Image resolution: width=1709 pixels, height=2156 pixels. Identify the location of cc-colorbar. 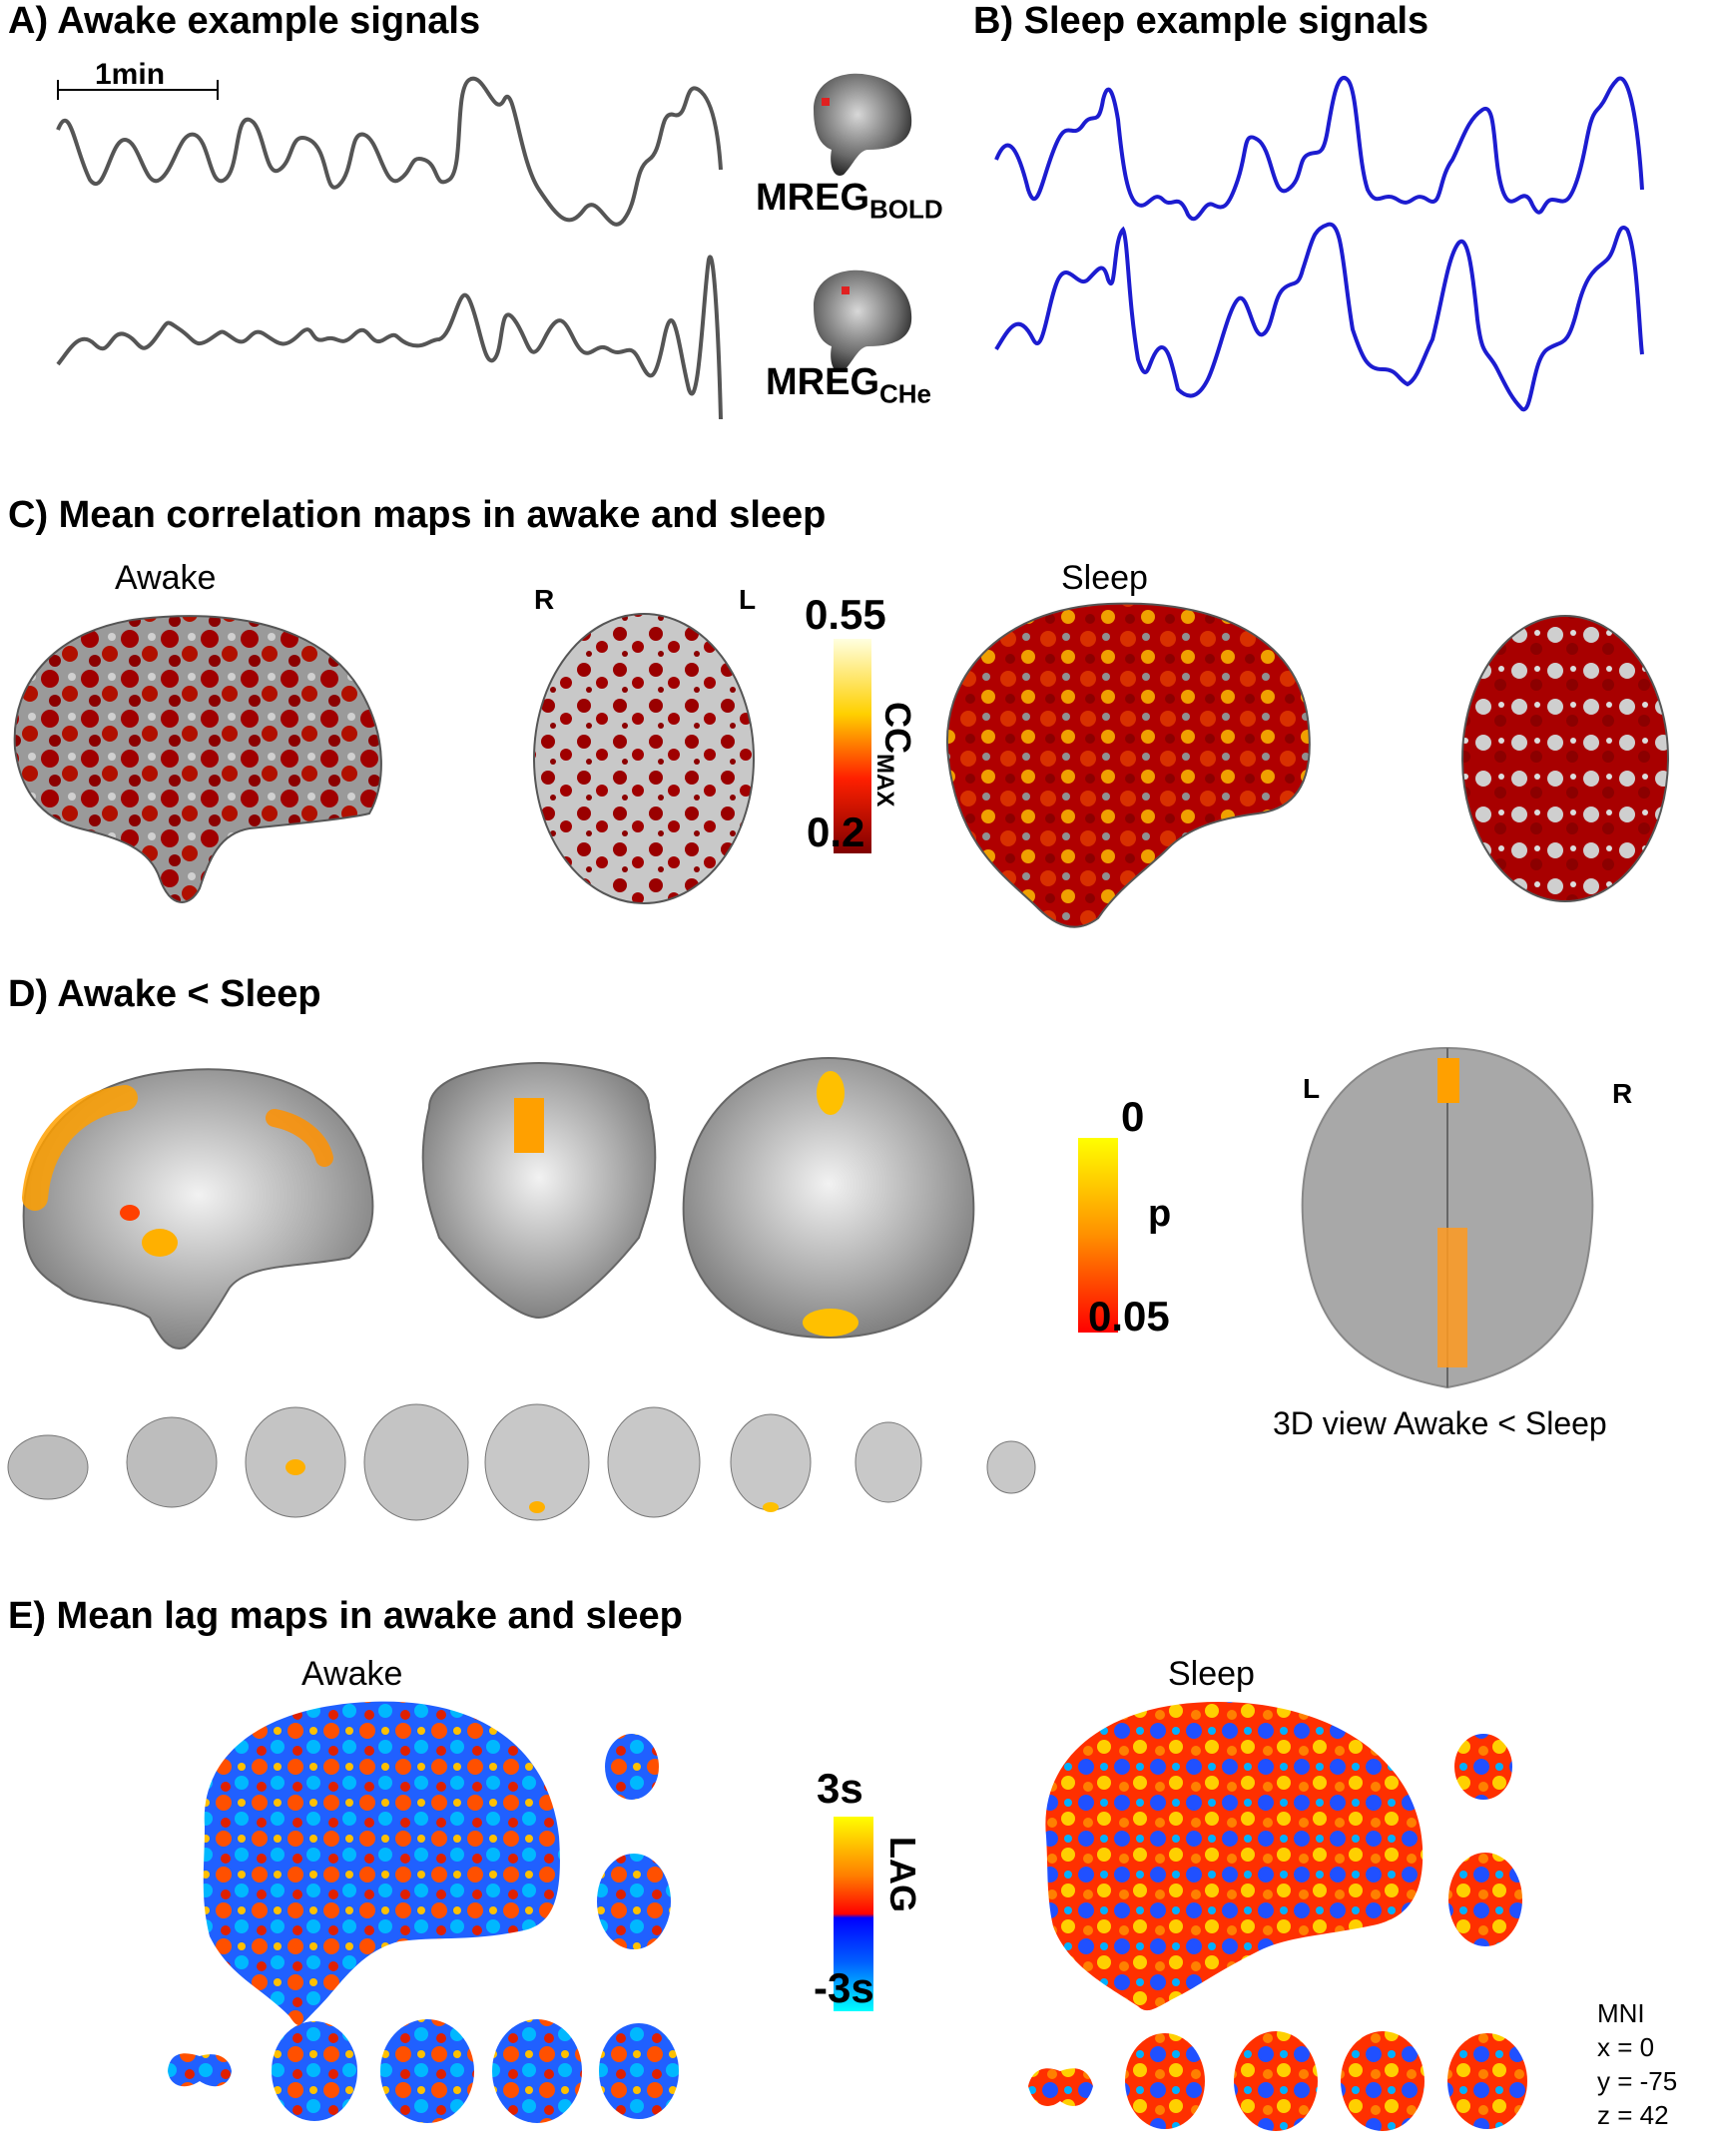
(852, 746).